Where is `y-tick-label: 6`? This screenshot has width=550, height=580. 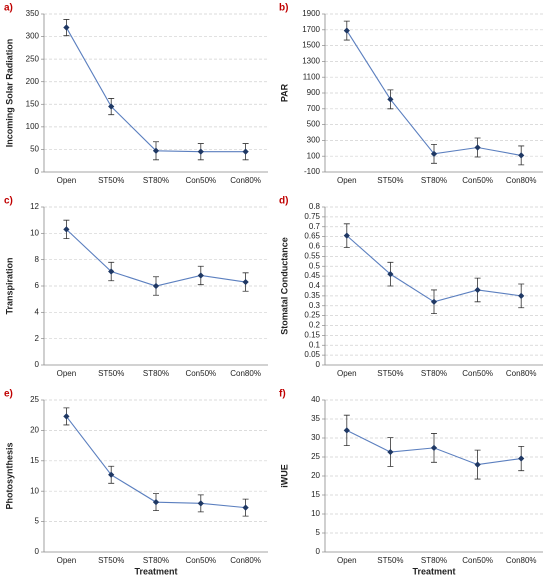
y-tick-label: 6 is located at coordinates (37, 285).